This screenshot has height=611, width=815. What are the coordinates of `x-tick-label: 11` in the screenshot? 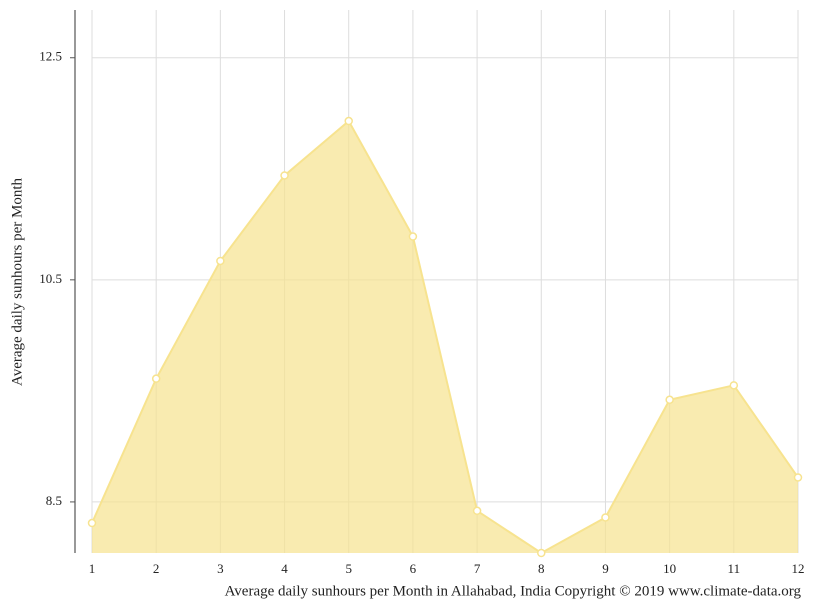 It's located at (734, 568).